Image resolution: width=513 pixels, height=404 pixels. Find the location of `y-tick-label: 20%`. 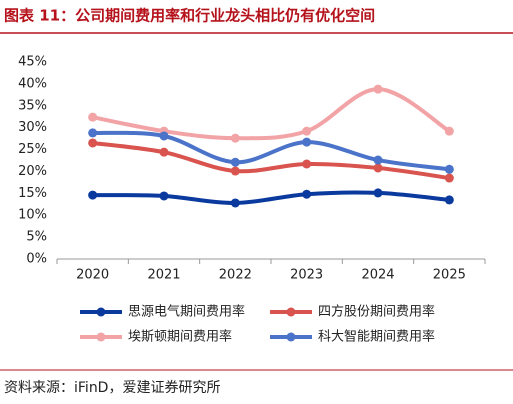

y-tick-label: 20% is located at coordinates (32, 171).